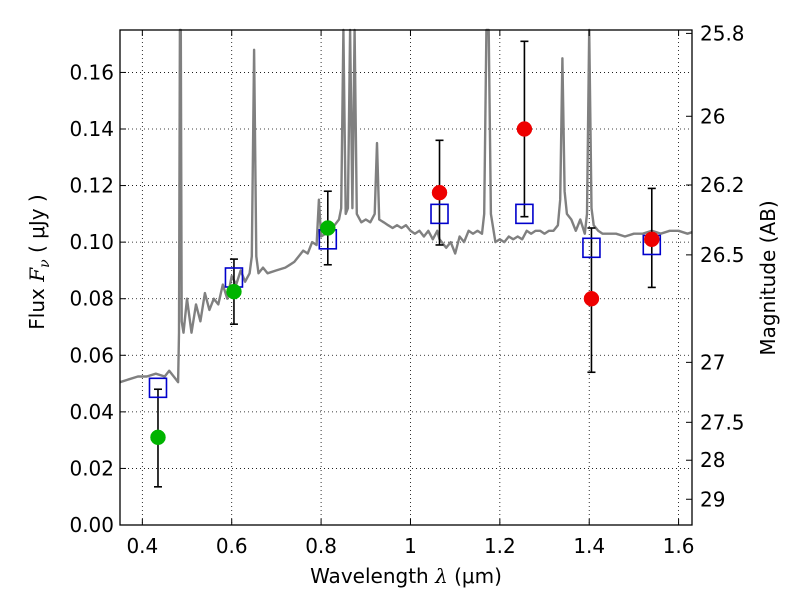 This screenshot has height=600, width=800. What do you see at coordinates (321, 546) in the screenshot?
I see `x-tick-label: 0.8` at bounding box center [321, 546].